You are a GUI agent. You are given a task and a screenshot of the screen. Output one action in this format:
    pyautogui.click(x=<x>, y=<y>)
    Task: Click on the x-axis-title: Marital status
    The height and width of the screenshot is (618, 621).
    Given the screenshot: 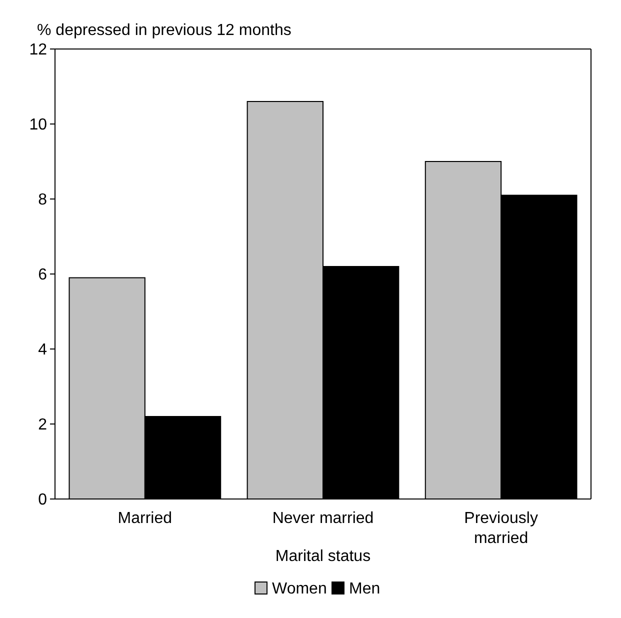 What is the action you would take?
    pyautogui.click(x=323, y=556)
    